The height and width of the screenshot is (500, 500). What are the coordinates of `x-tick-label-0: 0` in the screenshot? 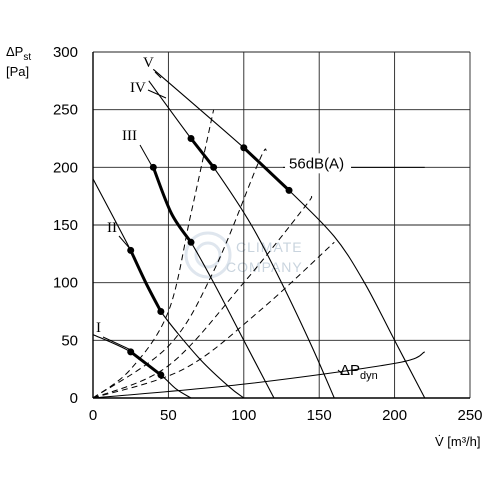 It's located at (93, 415).